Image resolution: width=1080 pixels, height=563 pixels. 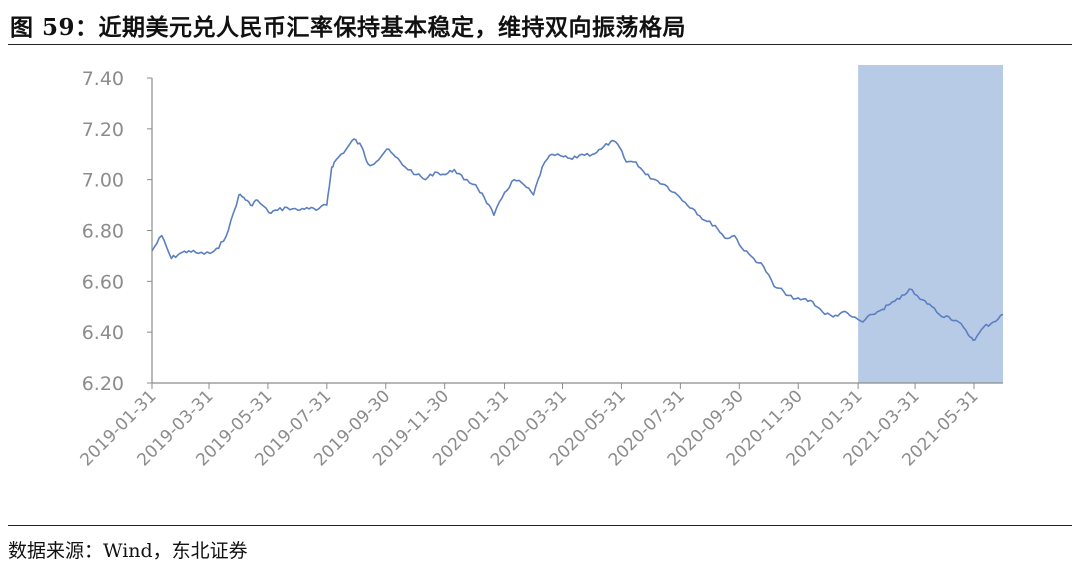 I want to click on y-tick-label: 7.40, so click(x=103, y=79).